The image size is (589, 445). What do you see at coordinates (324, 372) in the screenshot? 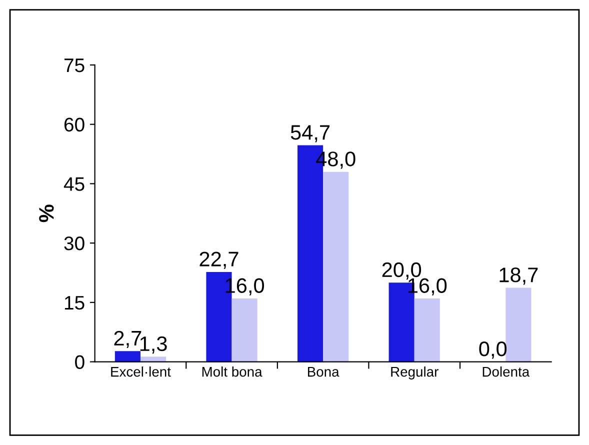
I see `x-tick-label: Bona` at bounding box center [324, 372].